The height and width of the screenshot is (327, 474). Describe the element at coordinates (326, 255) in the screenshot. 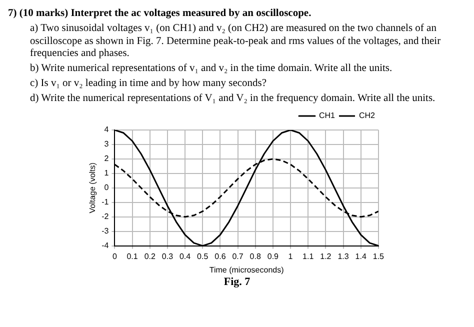

I see `x-tick-label: 1.2` at that location.